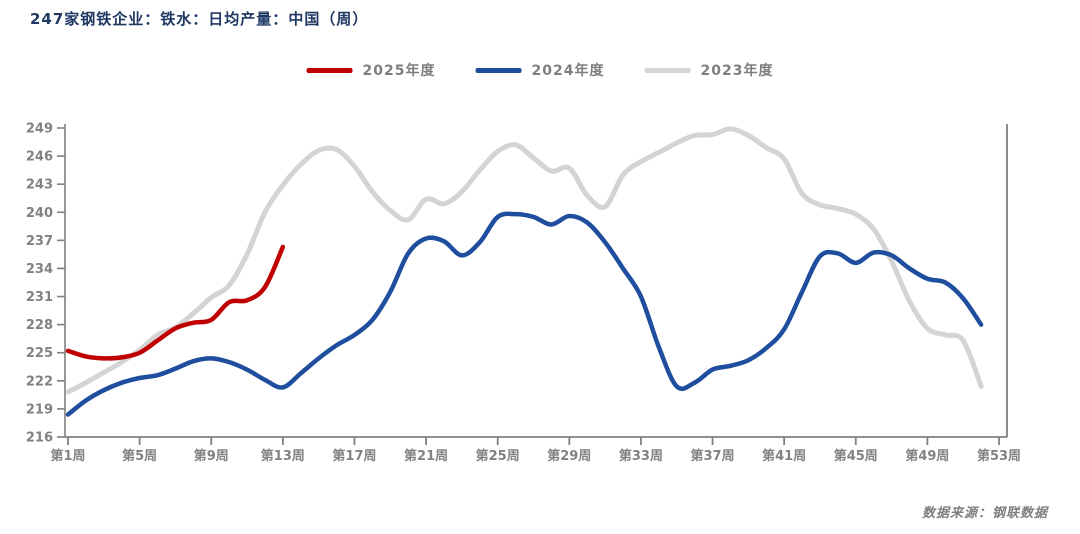 This screenshot has height=534, width=1080. What do you see at coordinates (139, 456) in the screenshot?
I see `x-tick-label: 第5周` at bounding box center [139, 456].